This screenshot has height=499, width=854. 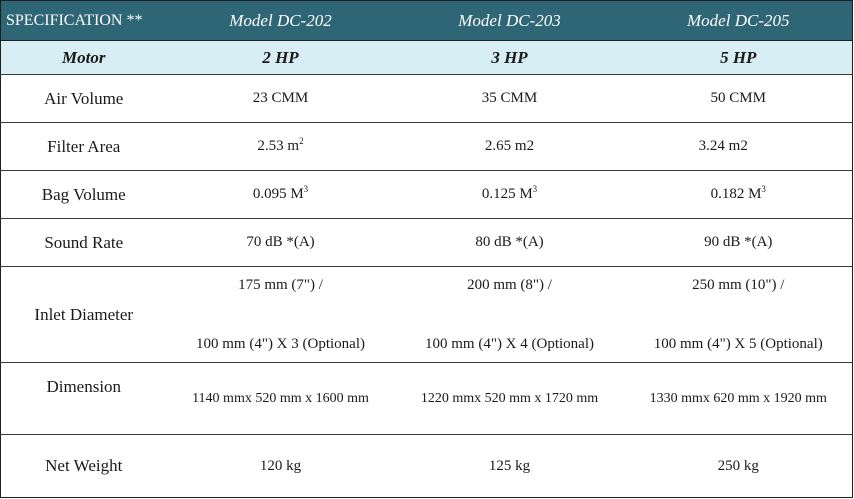 What do you see at coordinates (738, 242) in the screenshot?
I see `sound-rate-value: 90 dB *(A)` at bounding box center [738, 242].